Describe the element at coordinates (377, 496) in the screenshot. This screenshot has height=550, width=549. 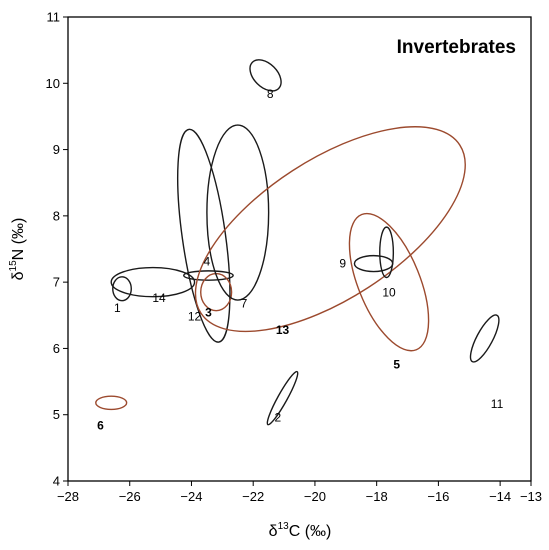
I see `x-tick-label: −18` at that location.